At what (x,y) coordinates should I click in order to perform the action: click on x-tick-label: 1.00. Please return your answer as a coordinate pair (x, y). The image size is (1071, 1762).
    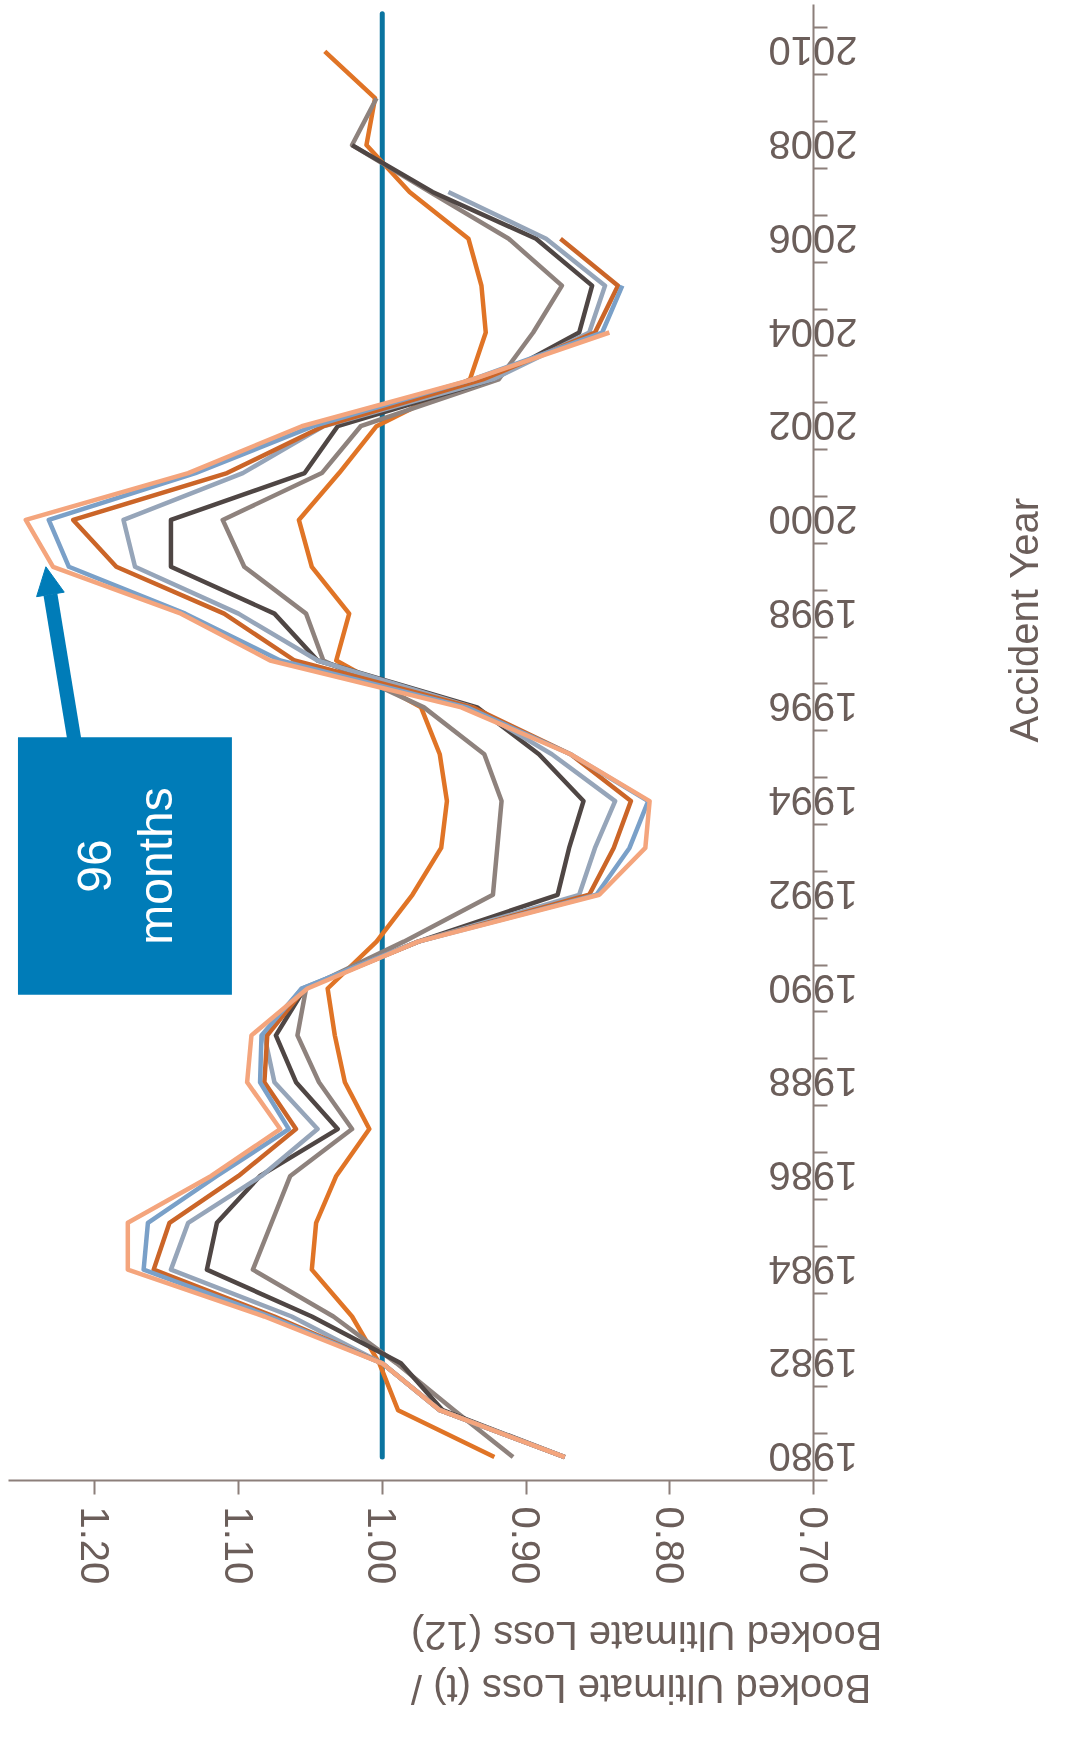
    Looking at the image, I should click on (382, 1545).